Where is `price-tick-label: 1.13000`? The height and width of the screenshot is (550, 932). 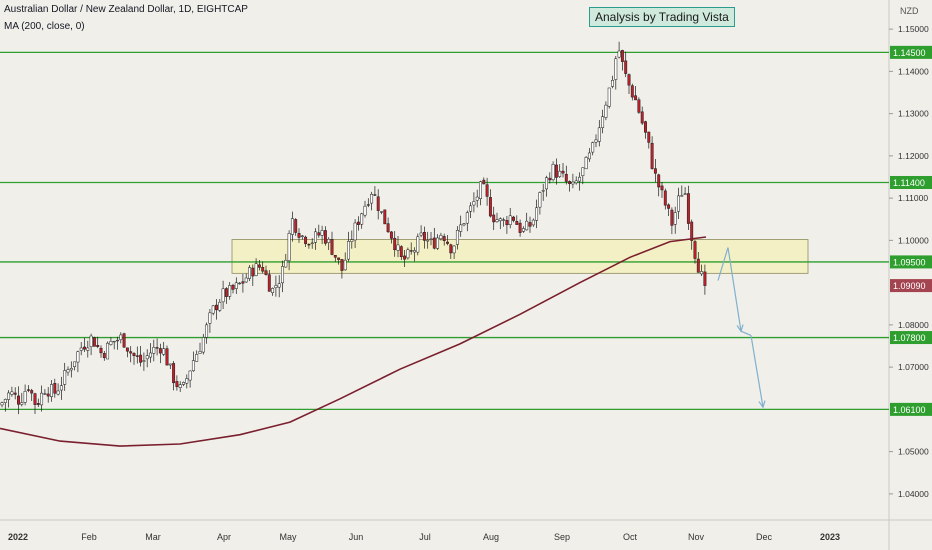
price-tick-label: 1.13000 is located at coordinates (913, 114).